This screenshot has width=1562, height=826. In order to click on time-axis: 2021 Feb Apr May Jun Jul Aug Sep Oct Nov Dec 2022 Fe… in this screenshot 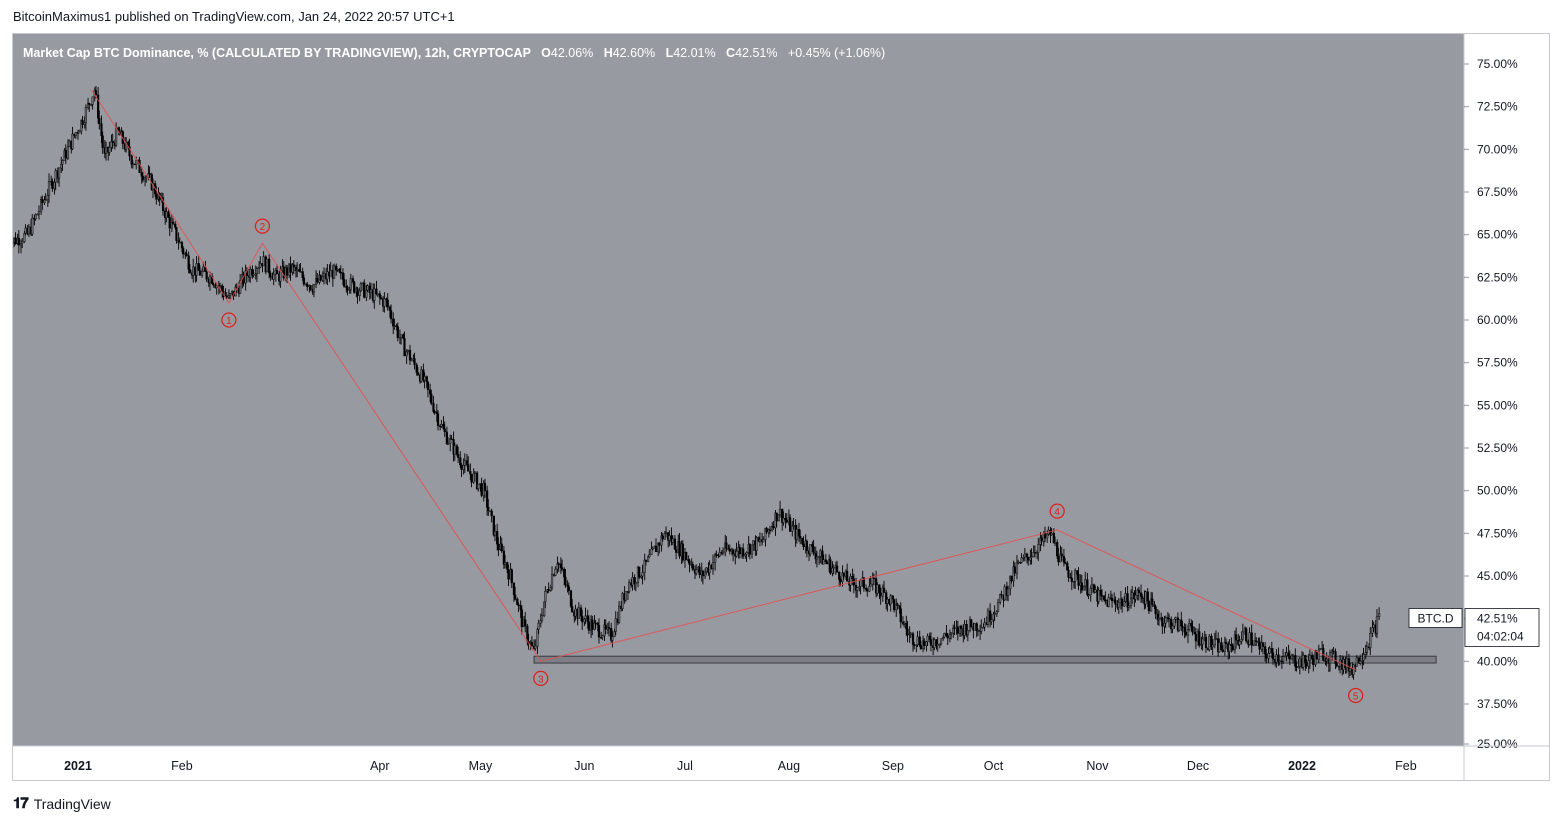, I will do `click(781, 759)`.